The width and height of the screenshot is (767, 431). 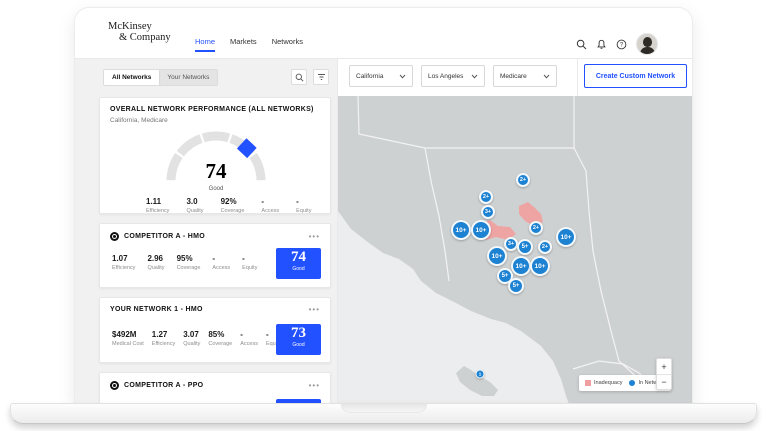 I want to click on legend-label: In Network, so click(x=651, y=383).